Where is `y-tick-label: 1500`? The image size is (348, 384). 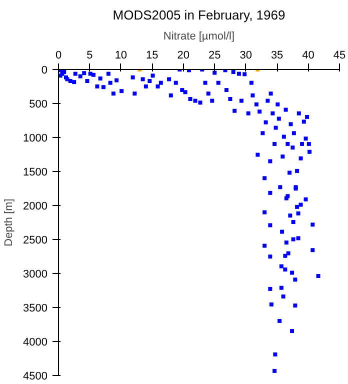
y-tick-label: 1500 is located at coordinates (35, 172).